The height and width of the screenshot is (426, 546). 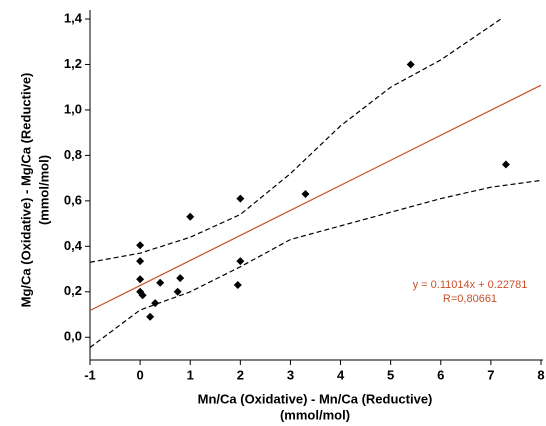 I want to click on annotation: R=0,80661, so click(x=470, y=299).